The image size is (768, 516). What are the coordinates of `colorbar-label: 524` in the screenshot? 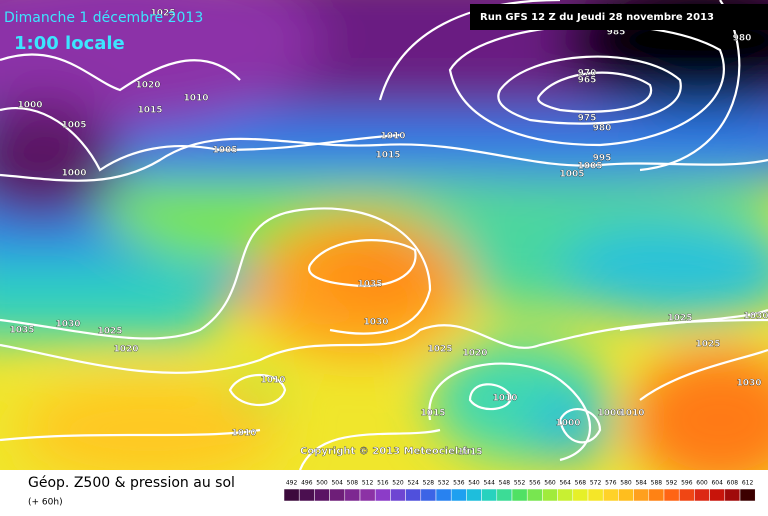 It's located at (413, 483).